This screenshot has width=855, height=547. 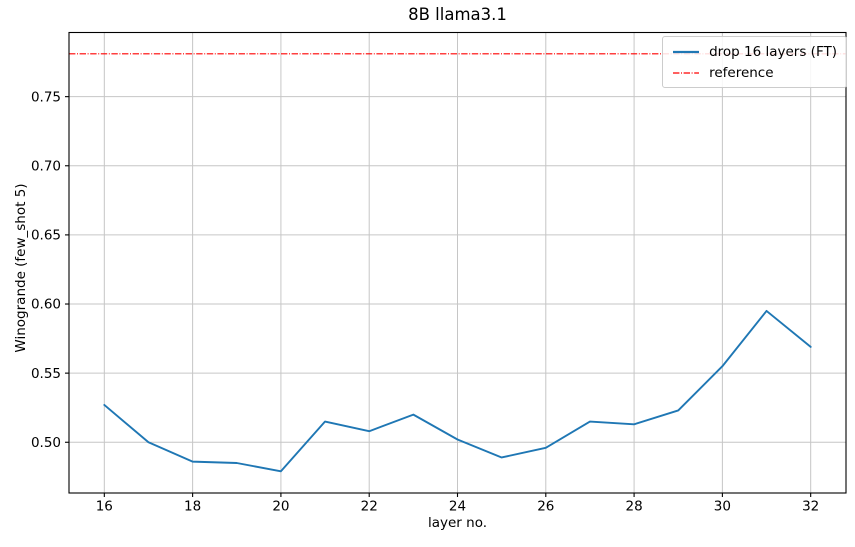 What do you see at coordinates (46, 443) in the screenshot?
I see `svg-text: 0.50` at bounding box center [46, 443].